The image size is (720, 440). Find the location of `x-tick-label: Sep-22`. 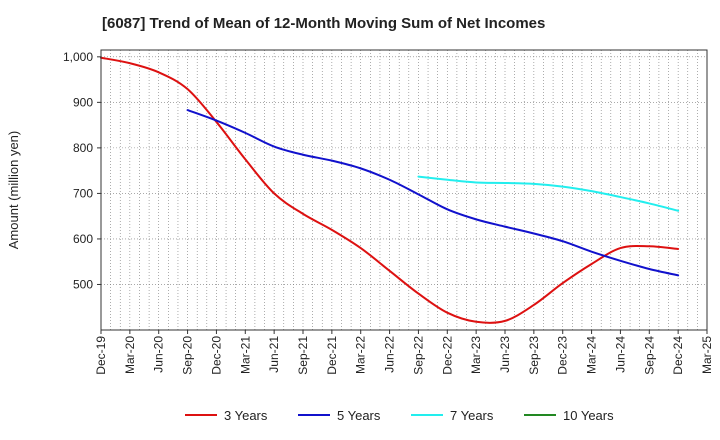

x-tick-label: Sep-22 is located at coordinates (418, 355).